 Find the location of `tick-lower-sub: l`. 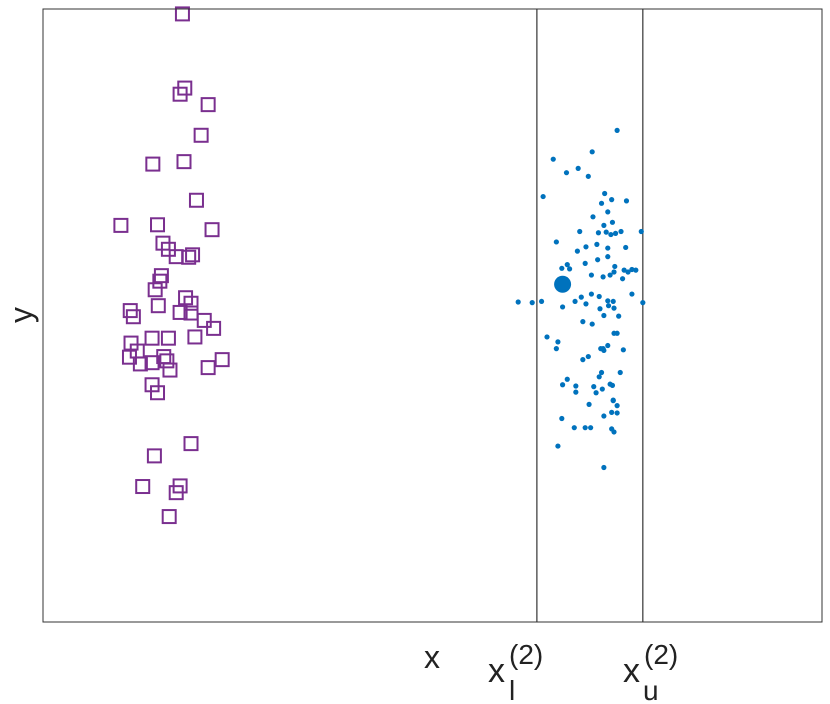

tick-lower-sub: l is located at coordinates (512, 689).